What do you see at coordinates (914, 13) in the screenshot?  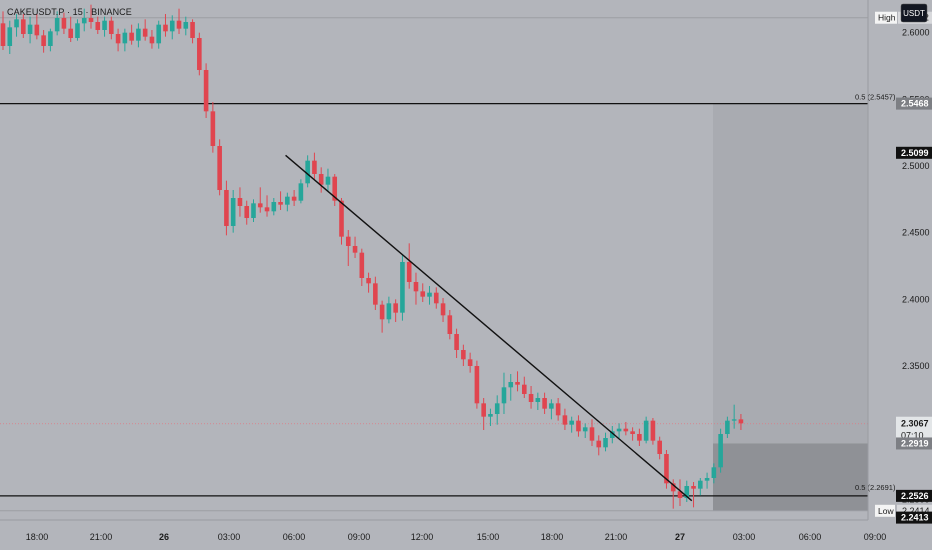 I see `currency-button` at bounding box center [914, 13].